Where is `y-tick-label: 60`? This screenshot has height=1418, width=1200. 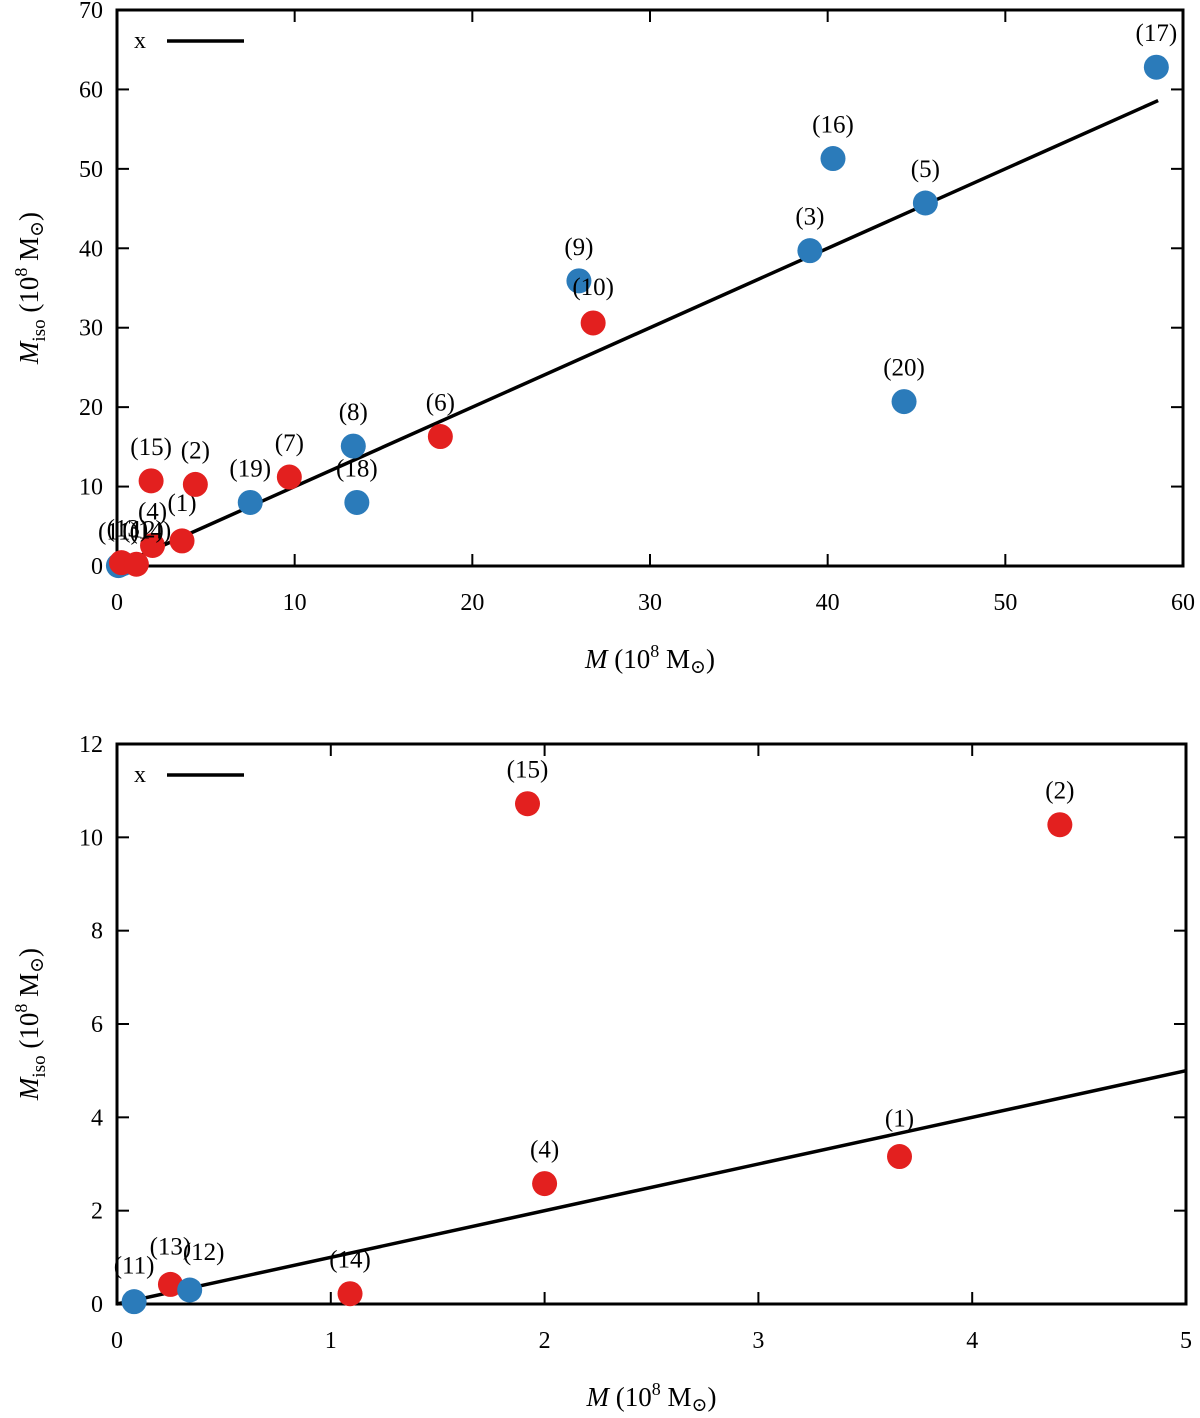
y-tick-label: 60 is located at coordinates (91, 90).